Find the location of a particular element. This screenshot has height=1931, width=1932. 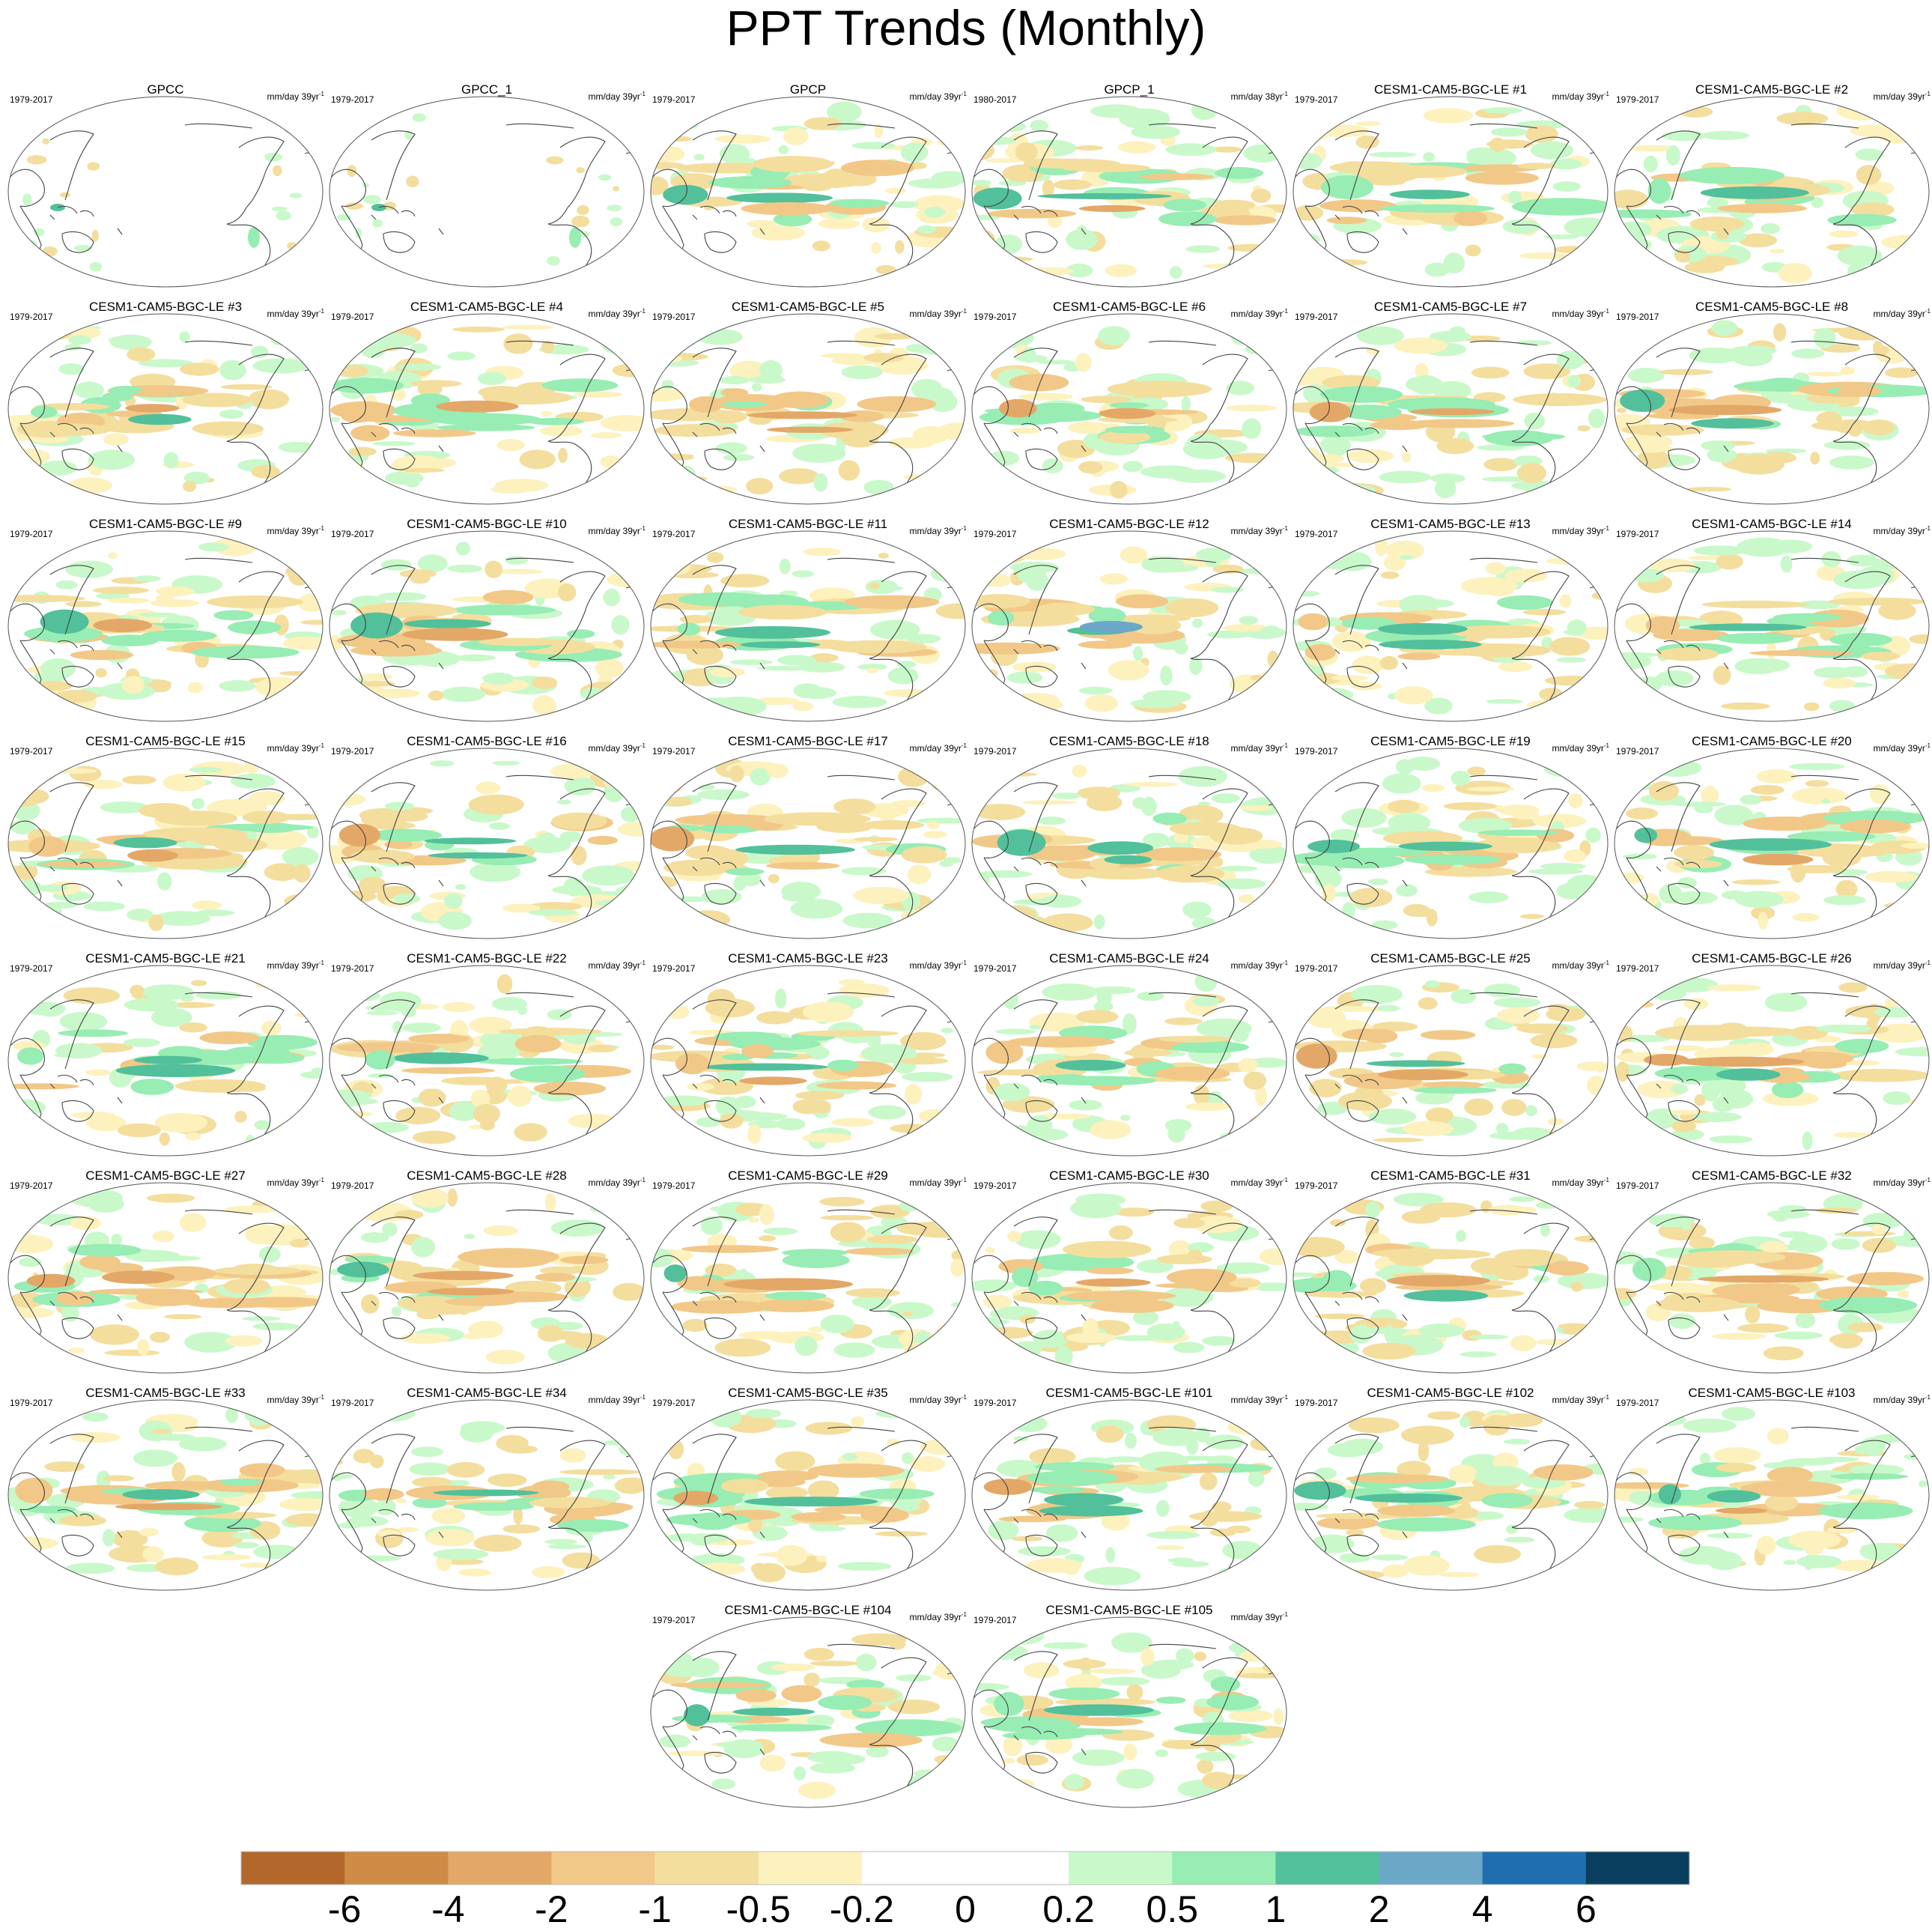

colorbar-tick-label: 0.5 is located at coordinates (1172, 1909).